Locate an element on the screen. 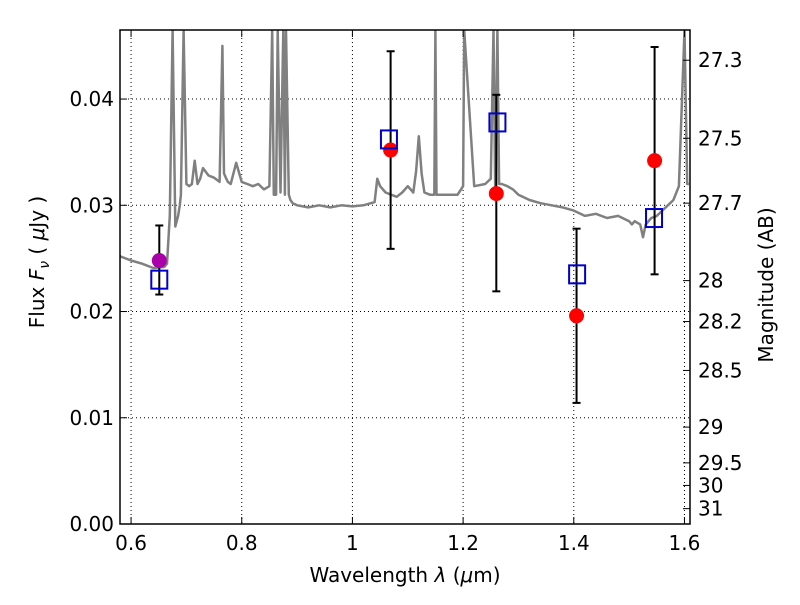  mag-tick-label: 27.5 is located at coordinates (720, 138).